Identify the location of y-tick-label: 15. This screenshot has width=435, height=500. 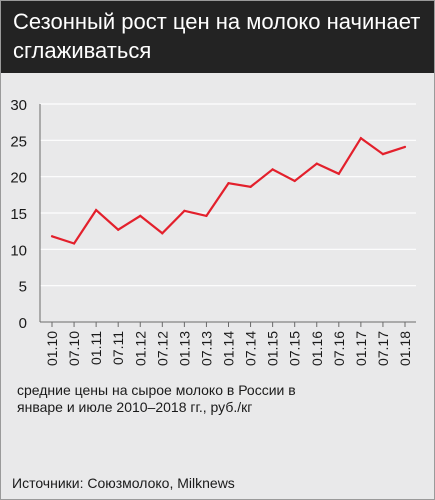
(18, 214).